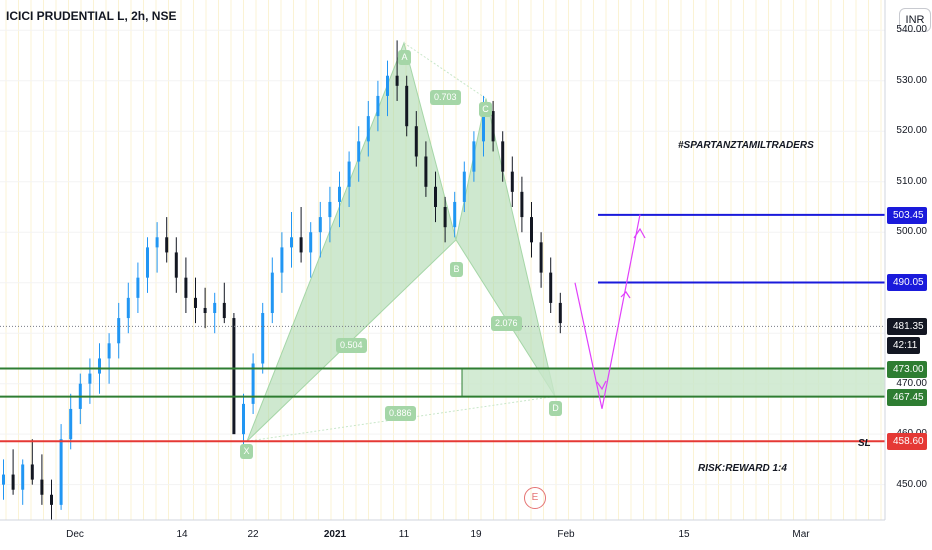 The height and width of the screenshot is (550, 932). I want to click on hashtag-note: #SPARTANZTAMILTRADERS, so click(746, 145).